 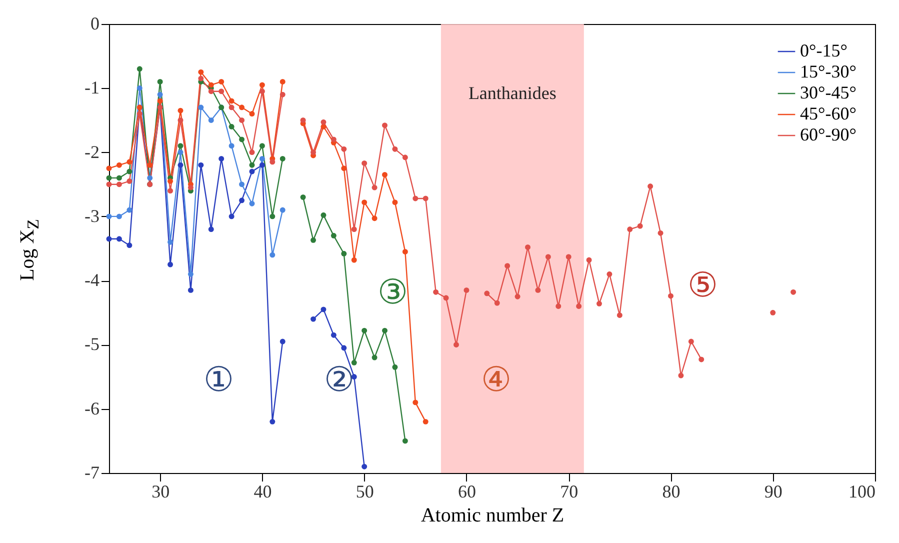 I want to click on x-tick-label: 100, so click(x=862, y=492).